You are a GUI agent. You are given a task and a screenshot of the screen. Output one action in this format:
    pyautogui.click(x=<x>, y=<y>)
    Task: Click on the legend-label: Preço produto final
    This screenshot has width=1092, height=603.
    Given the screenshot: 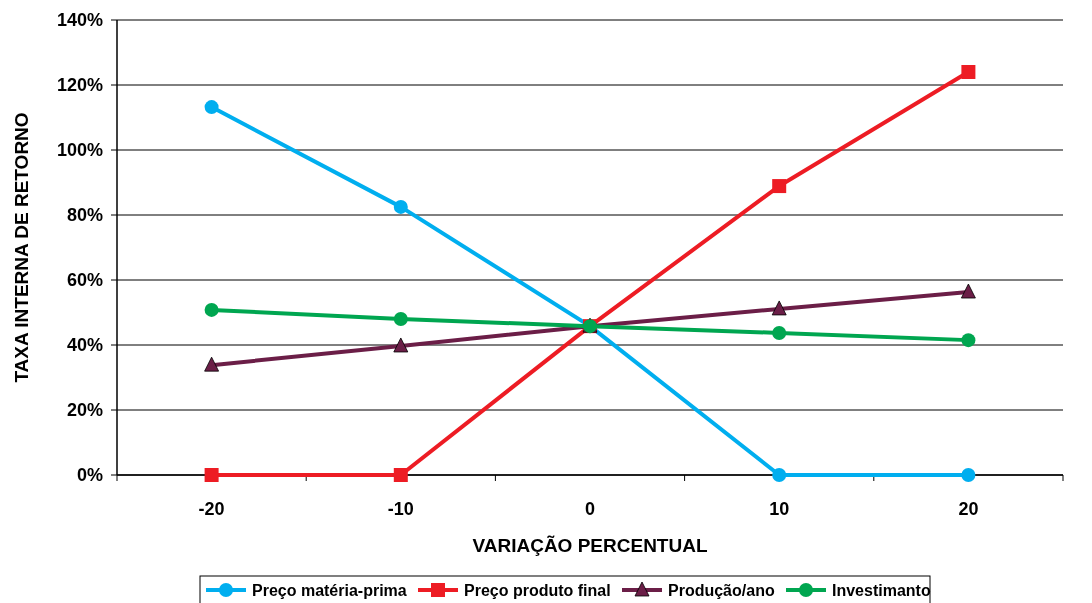 What is the action you would take?
    pyautogui.click(x=537, y=590)
    